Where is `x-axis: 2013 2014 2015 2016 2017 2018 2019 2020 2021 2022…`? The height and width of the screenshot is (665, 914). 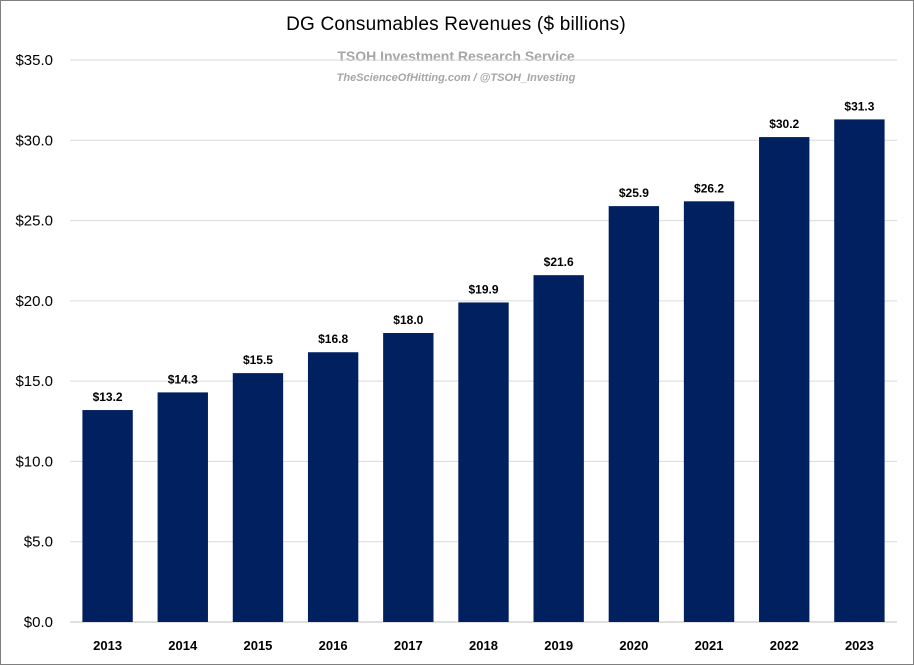 x-axis: 2013 2014 2015 2016 2017 2018 2019 2020 2021 2022… is located at coordinates (483, 645).